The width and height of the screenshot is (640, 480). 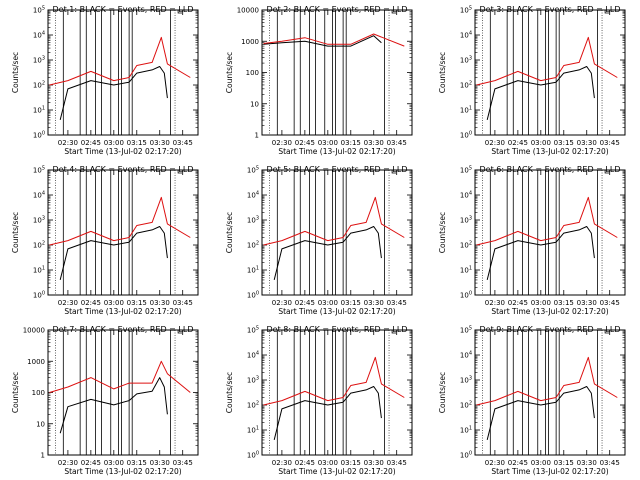 I want to click on panel-title: Det 2: BLACK = Events, RED = LLD, so click(x=337, y=9).